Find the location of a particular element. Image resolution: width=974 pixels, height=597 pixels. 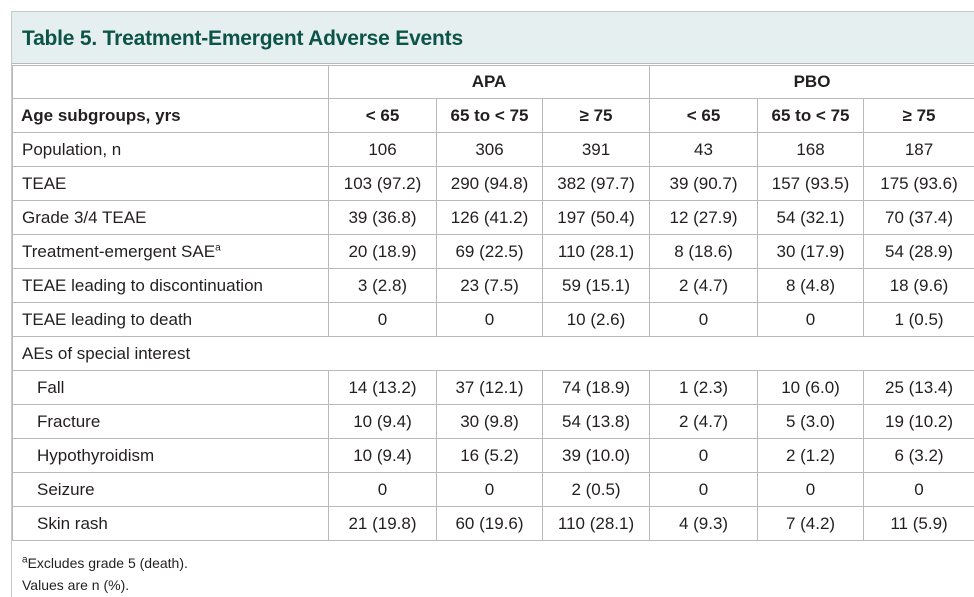

table-cell: 197 (50.4) is located at coordinates (596, 217).